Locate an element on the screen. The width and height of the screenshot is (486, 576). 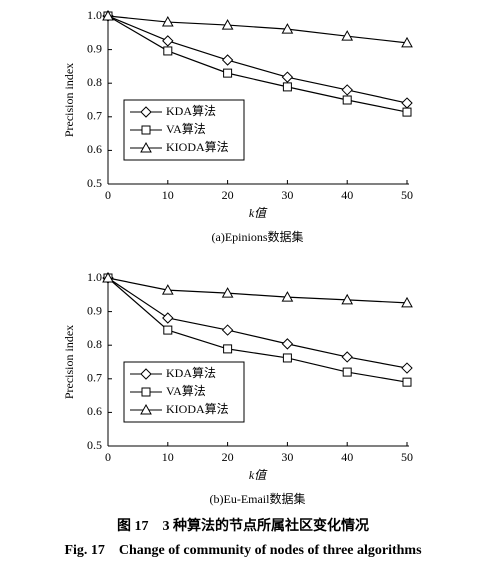
caption-cn: 图 17 3 种算法的节点所属社区变化情况 is located at coordinates (243, 525).